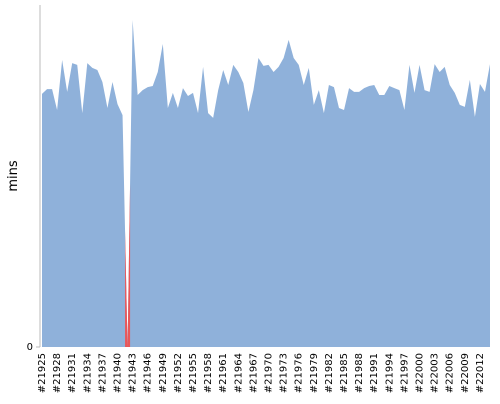  What do you see at coordinates (42, 373) in the screenshot?
I see `x-tick-label: #21925` at bounding box center [42, 373].